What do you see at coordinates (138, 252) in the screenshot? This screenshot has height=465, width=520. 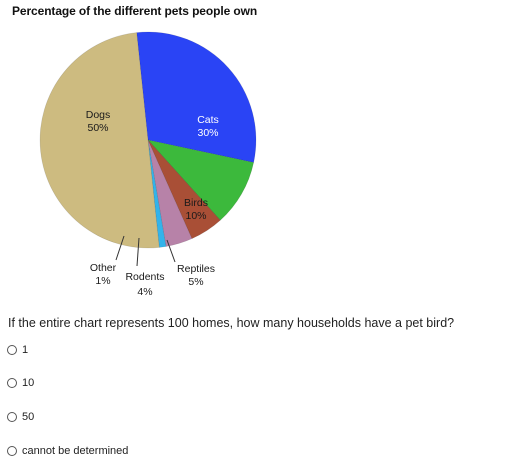 I see `leader-line-rodents` at bounding box center [138, 252].